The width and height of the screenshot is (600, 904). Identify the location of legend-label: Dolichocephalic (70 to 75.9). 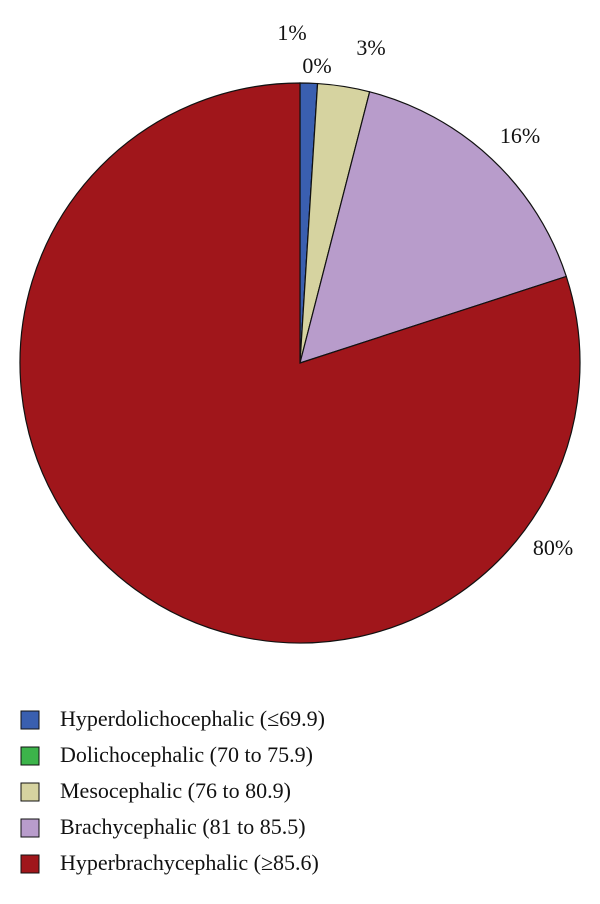
(186, 754).